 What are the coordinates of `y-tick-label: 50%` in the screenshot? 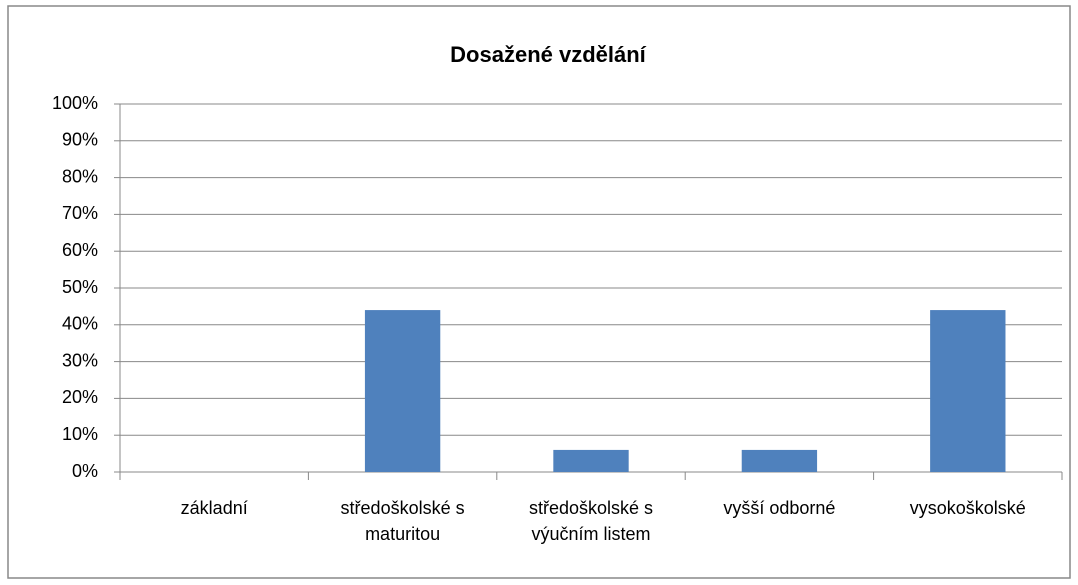 It's located at (80, 287).